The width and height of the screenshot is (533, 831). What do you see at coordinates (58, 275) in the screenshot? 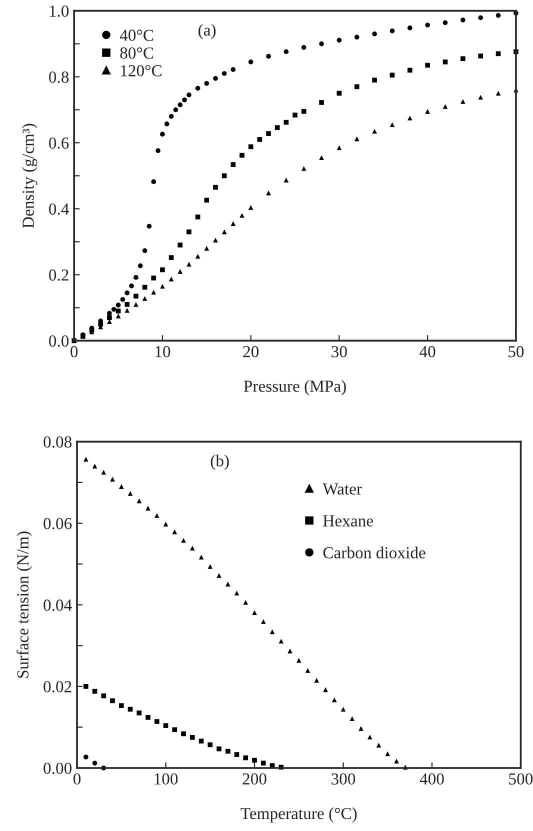
I see `y-tick-label: 0.2` at bounding box center [58, 275].